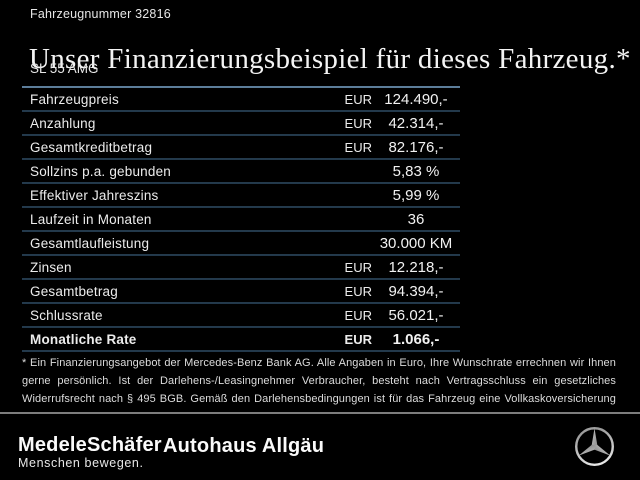 The image size is (640, 480). What do you see at coordinates (241, 316) in the screenshot?
I see `table-row: Schlussrate EUR 56.021,-` at bounding box center [241, 316].